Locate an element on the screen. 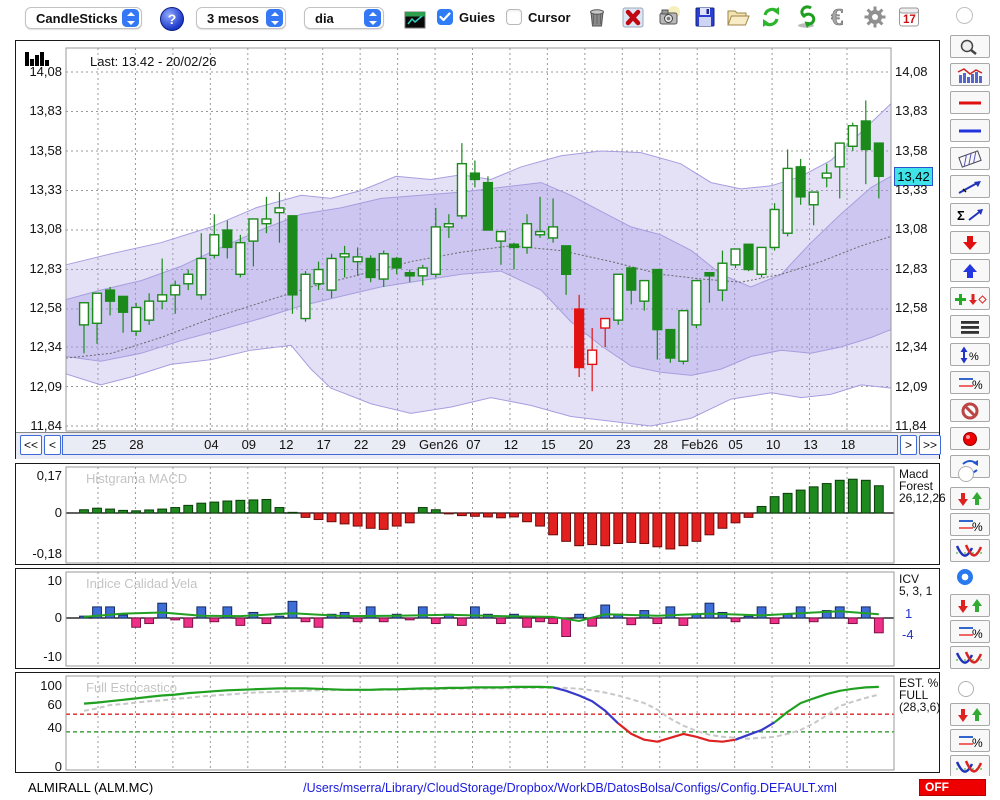 The height and width of the screenshot is (800, 1000). save-button is located at coordinates (706, 18).